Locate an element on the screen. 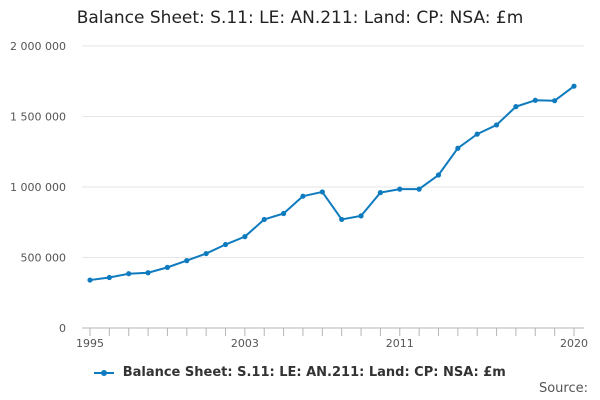  x-tick-label: 1995 is located at coordinates (90, 343).